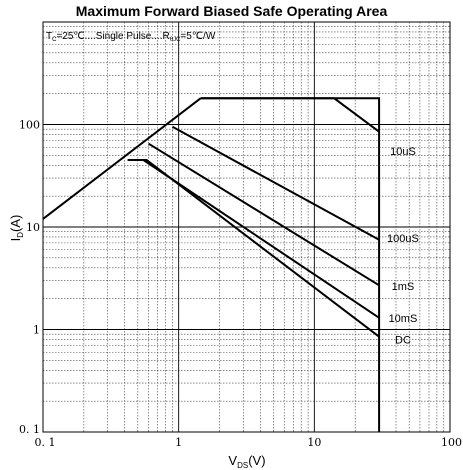  Describe the element at coordinates (166, 36) in the screenshot. I see `rth-label: R` at that location.